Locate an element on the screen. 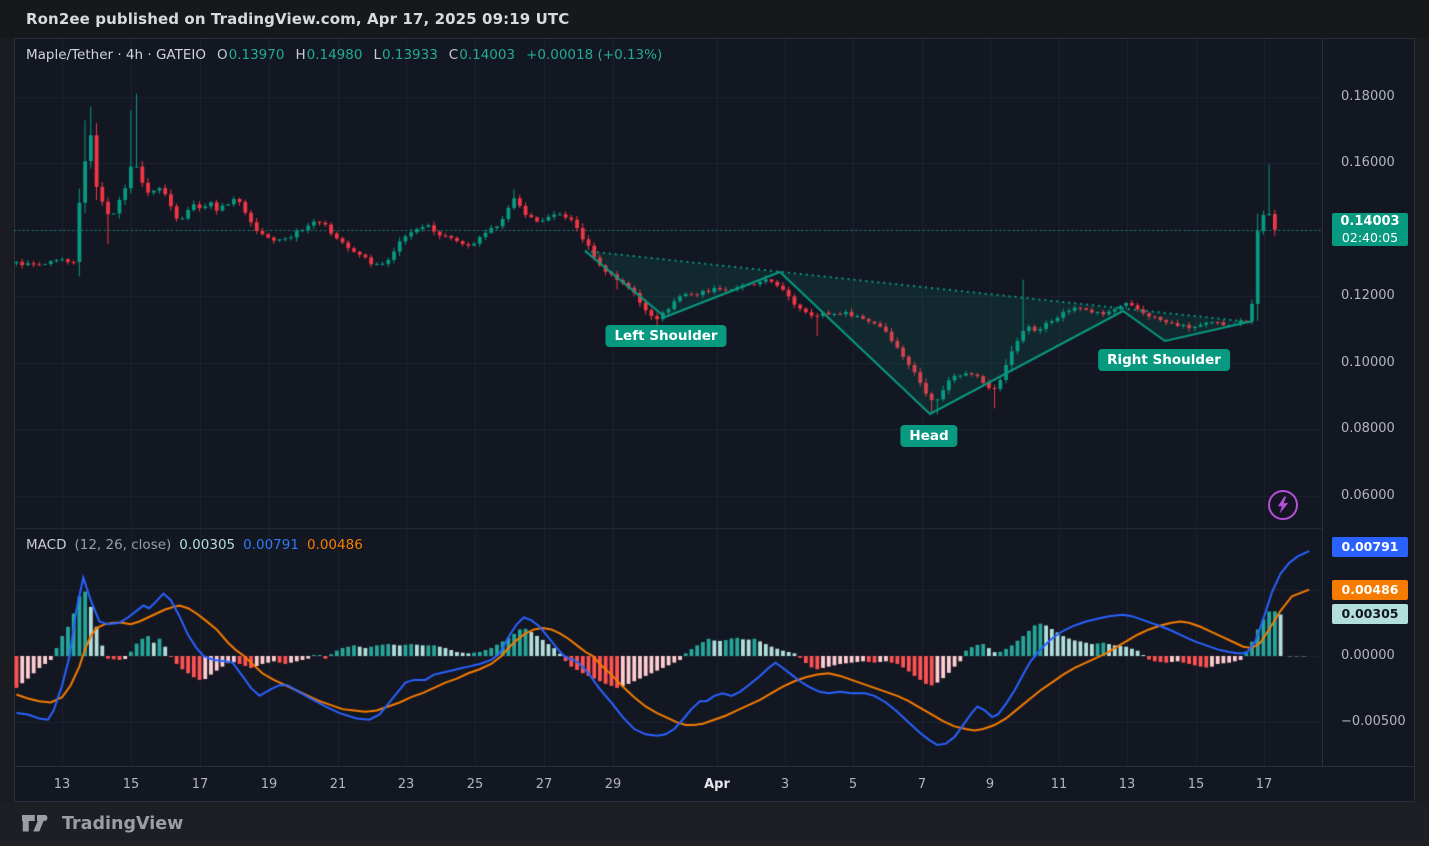 Image resolution: width=1429 pixels, height=846 pixels. ohlc-open: O 0.13970 is located at coordinates (250, 55).